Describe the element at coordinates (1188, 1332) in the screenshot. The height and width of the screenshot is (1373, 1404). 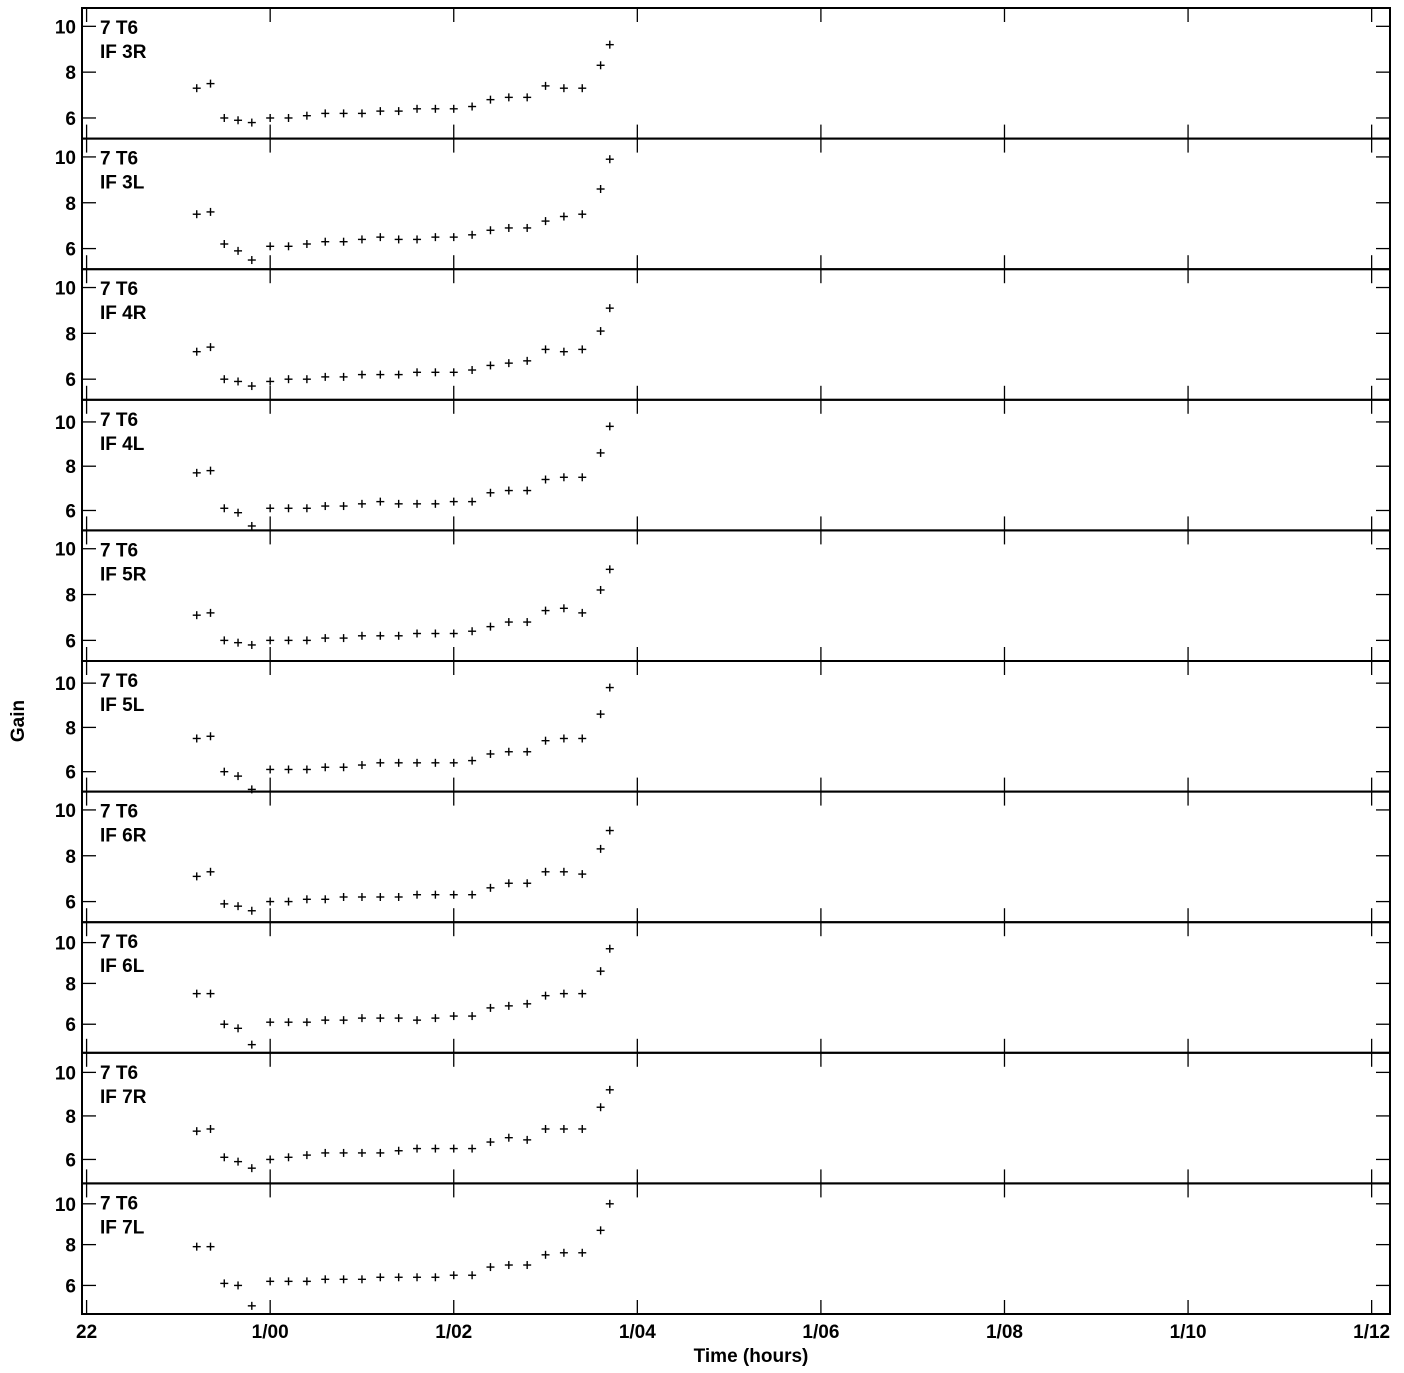
I see `x-tick-label: 1/10` at that location.